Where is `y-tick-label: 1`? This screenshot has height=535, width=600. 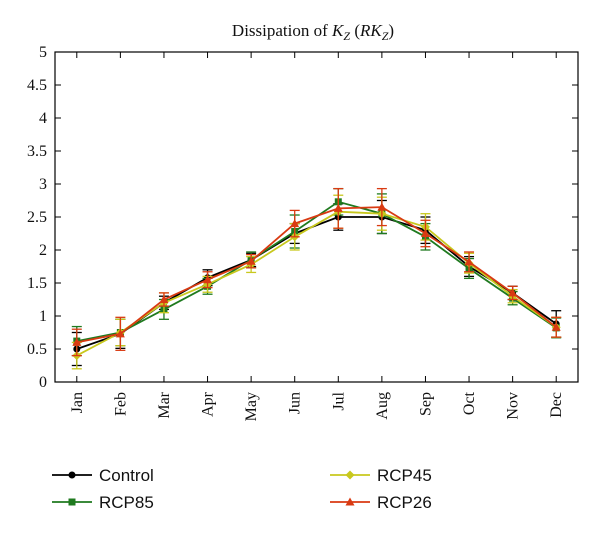 y-tick-label: 1 is located at coordinates (43, 316).